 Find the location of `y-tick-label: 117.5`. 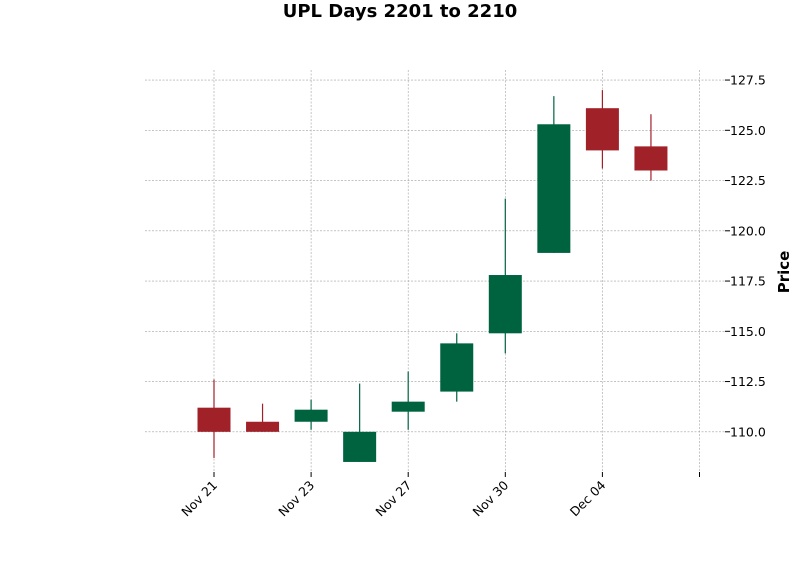

y-tick-label: 117.5 is located at coordinates (748, 281).